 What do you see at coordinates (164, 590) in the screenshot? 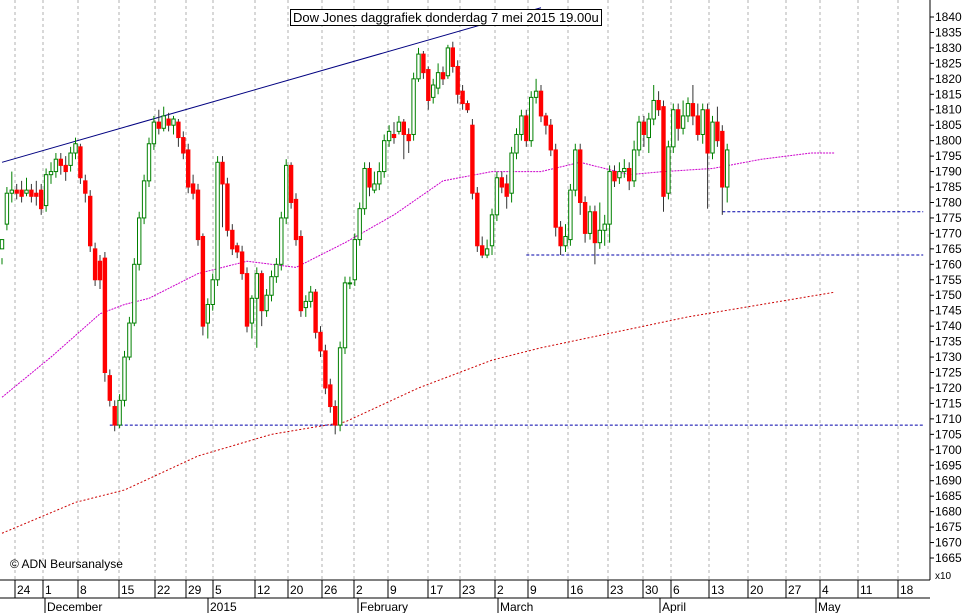
I see `x-day-label-4: 22` at bounding box center [164, 590].